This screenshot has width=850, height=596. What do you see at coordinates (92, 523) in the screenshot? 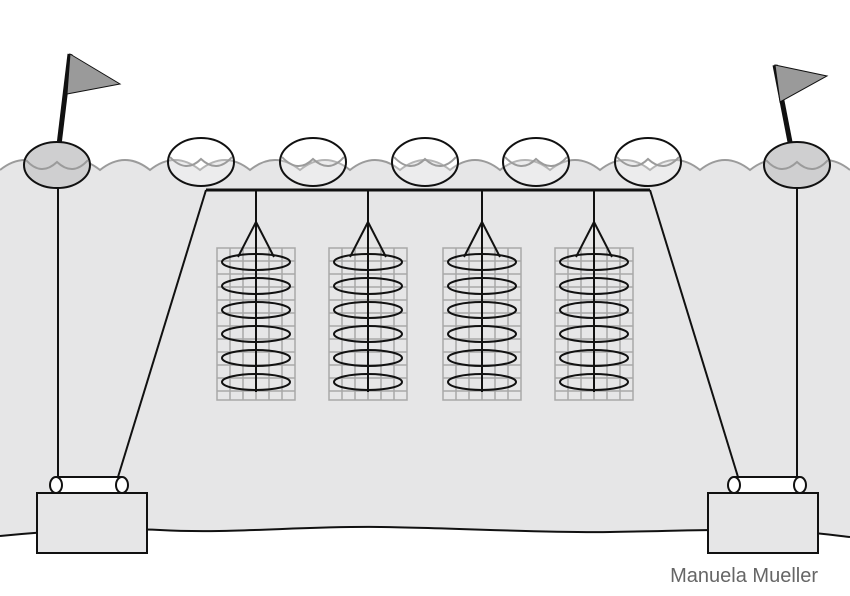
I see `anchor-block-left` at bounding box center [92, 523].